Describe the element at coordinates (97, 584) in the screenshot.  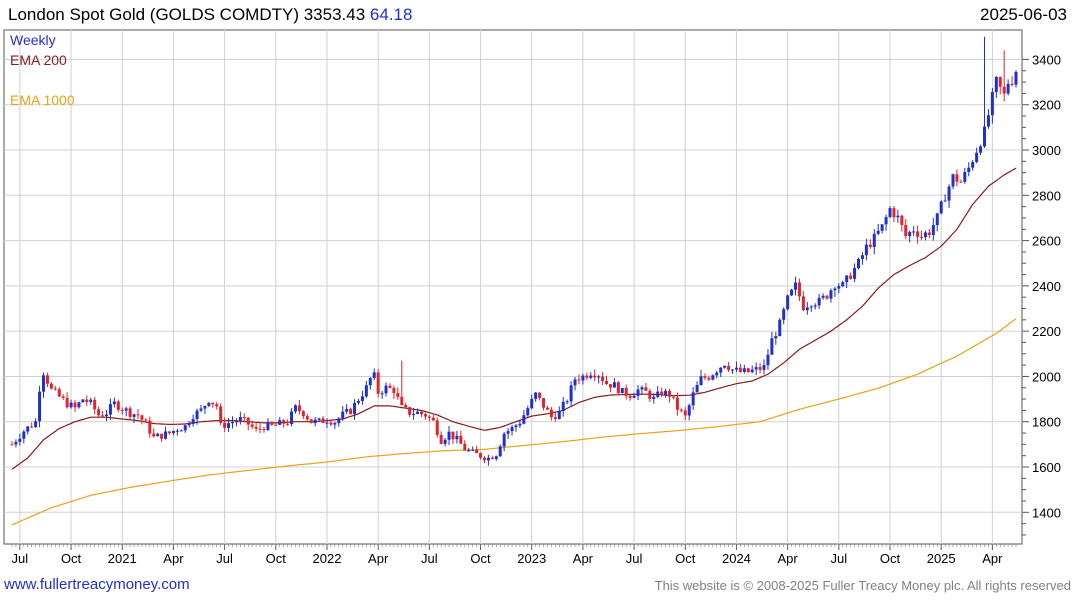
I see `website-link: www.fullertreacymoney.com` at that location.